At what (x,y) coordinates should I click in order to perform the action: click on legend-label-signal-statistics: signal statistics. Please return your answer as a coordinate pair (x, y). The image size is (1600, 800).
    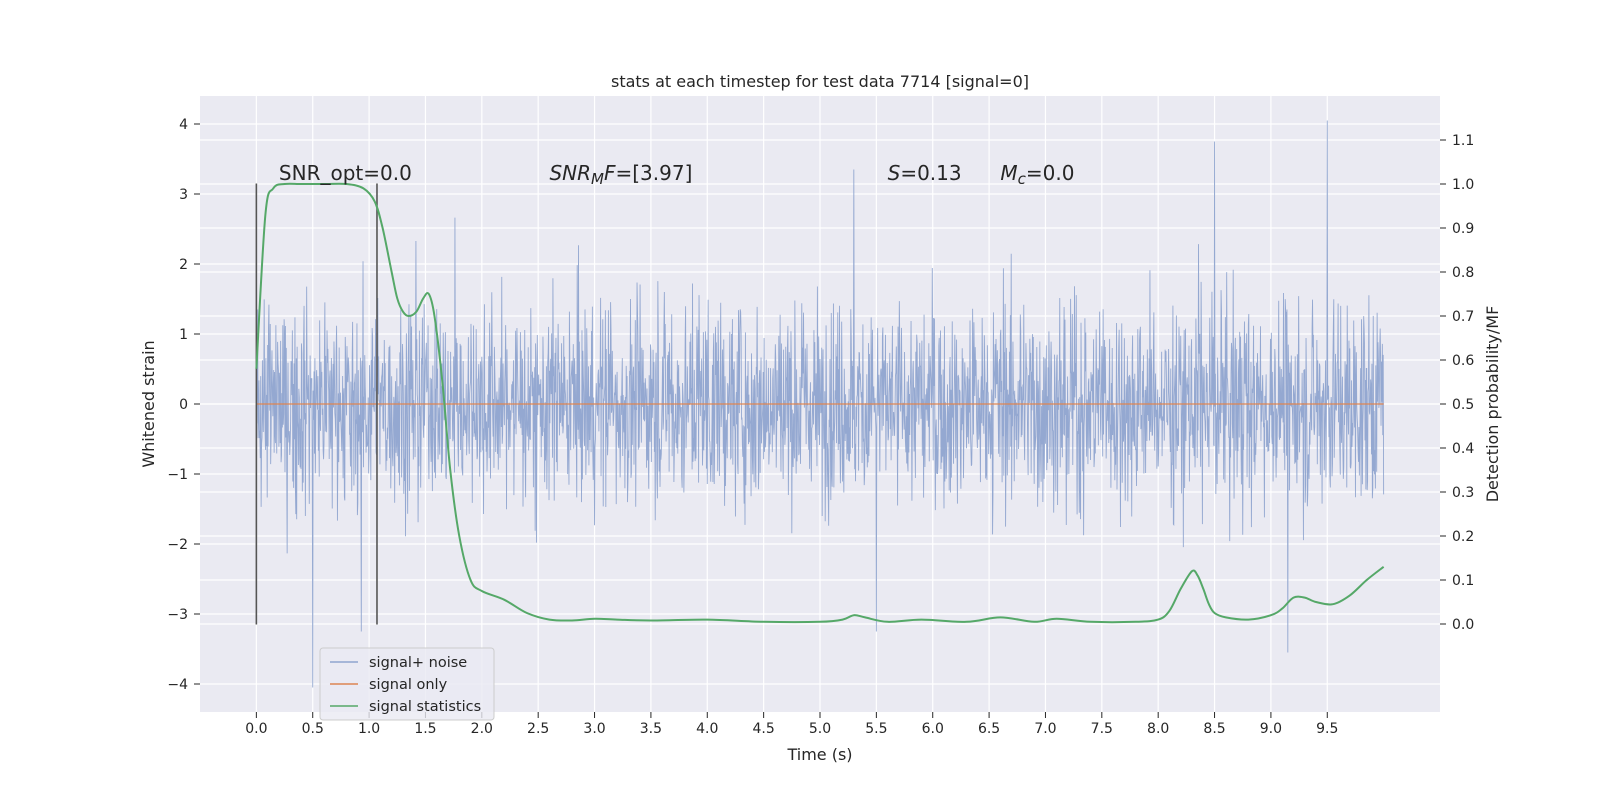
    Looking at the image, I should click on (425, 707).